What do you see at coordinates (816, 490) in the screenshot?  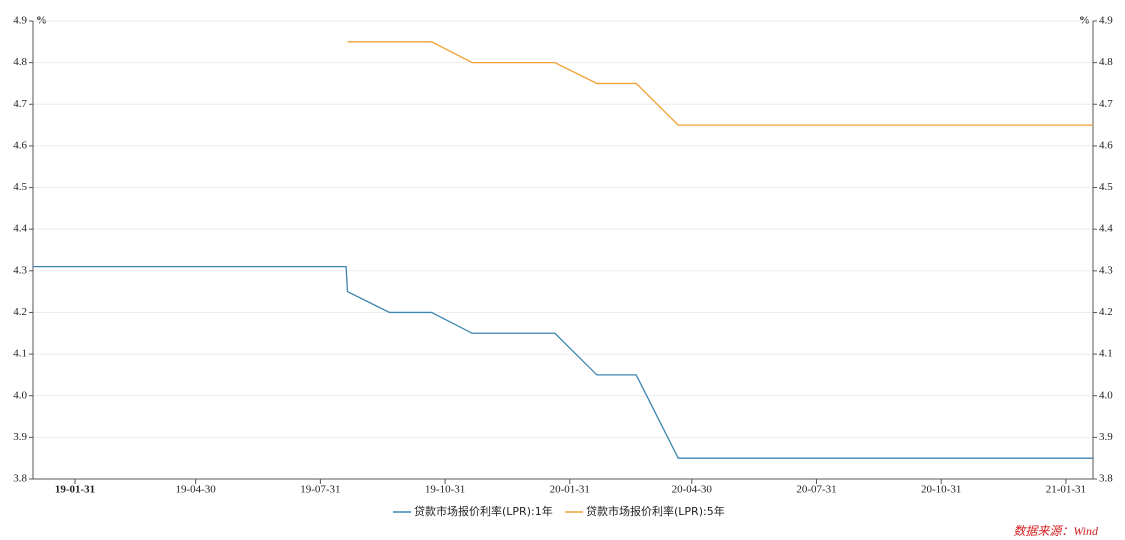 I see `x-tick-label: 20-07-31` at bounding box center [816, 490].